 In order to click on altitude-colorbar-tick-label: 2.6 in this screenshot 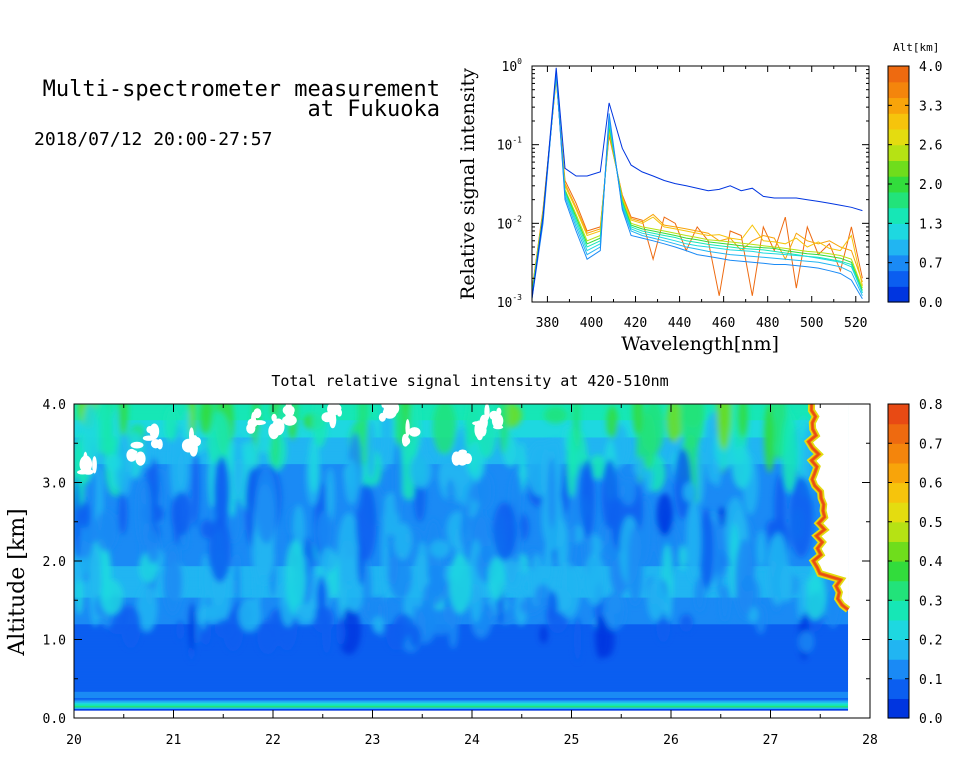, I will do `click(930, 146)`.